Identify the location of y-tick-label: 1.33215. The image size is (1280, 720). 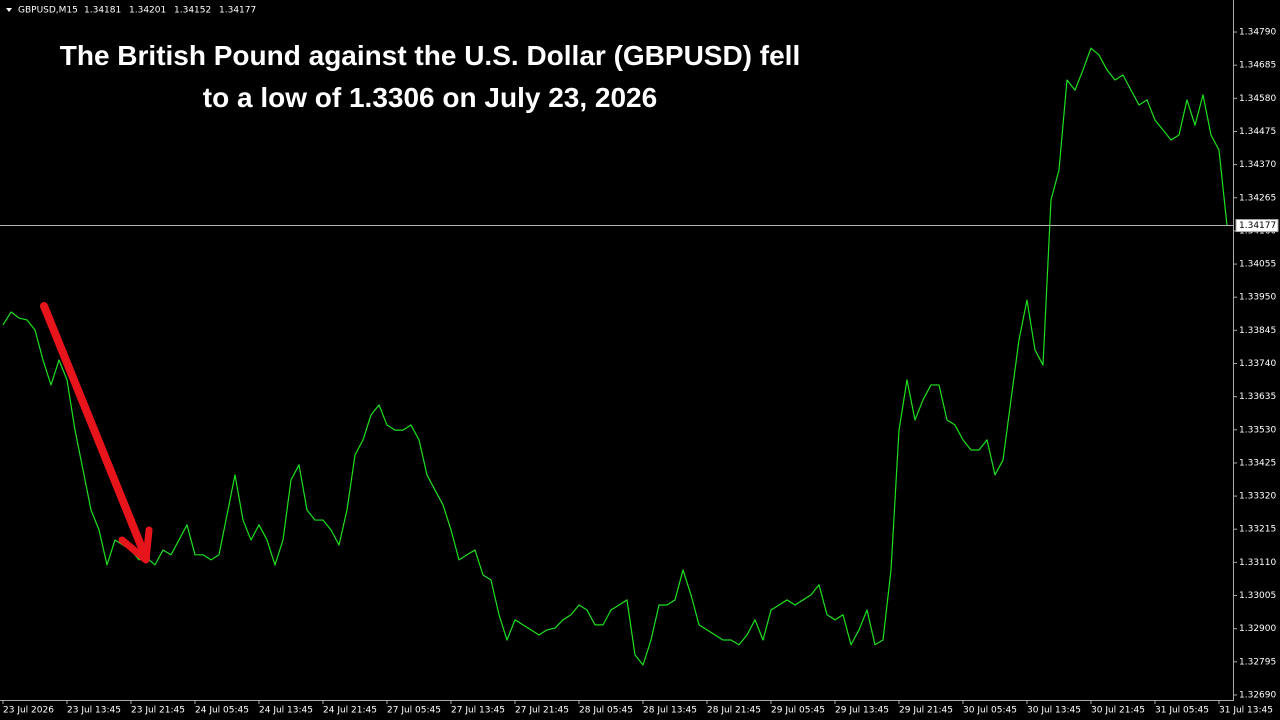
(1257, 530).